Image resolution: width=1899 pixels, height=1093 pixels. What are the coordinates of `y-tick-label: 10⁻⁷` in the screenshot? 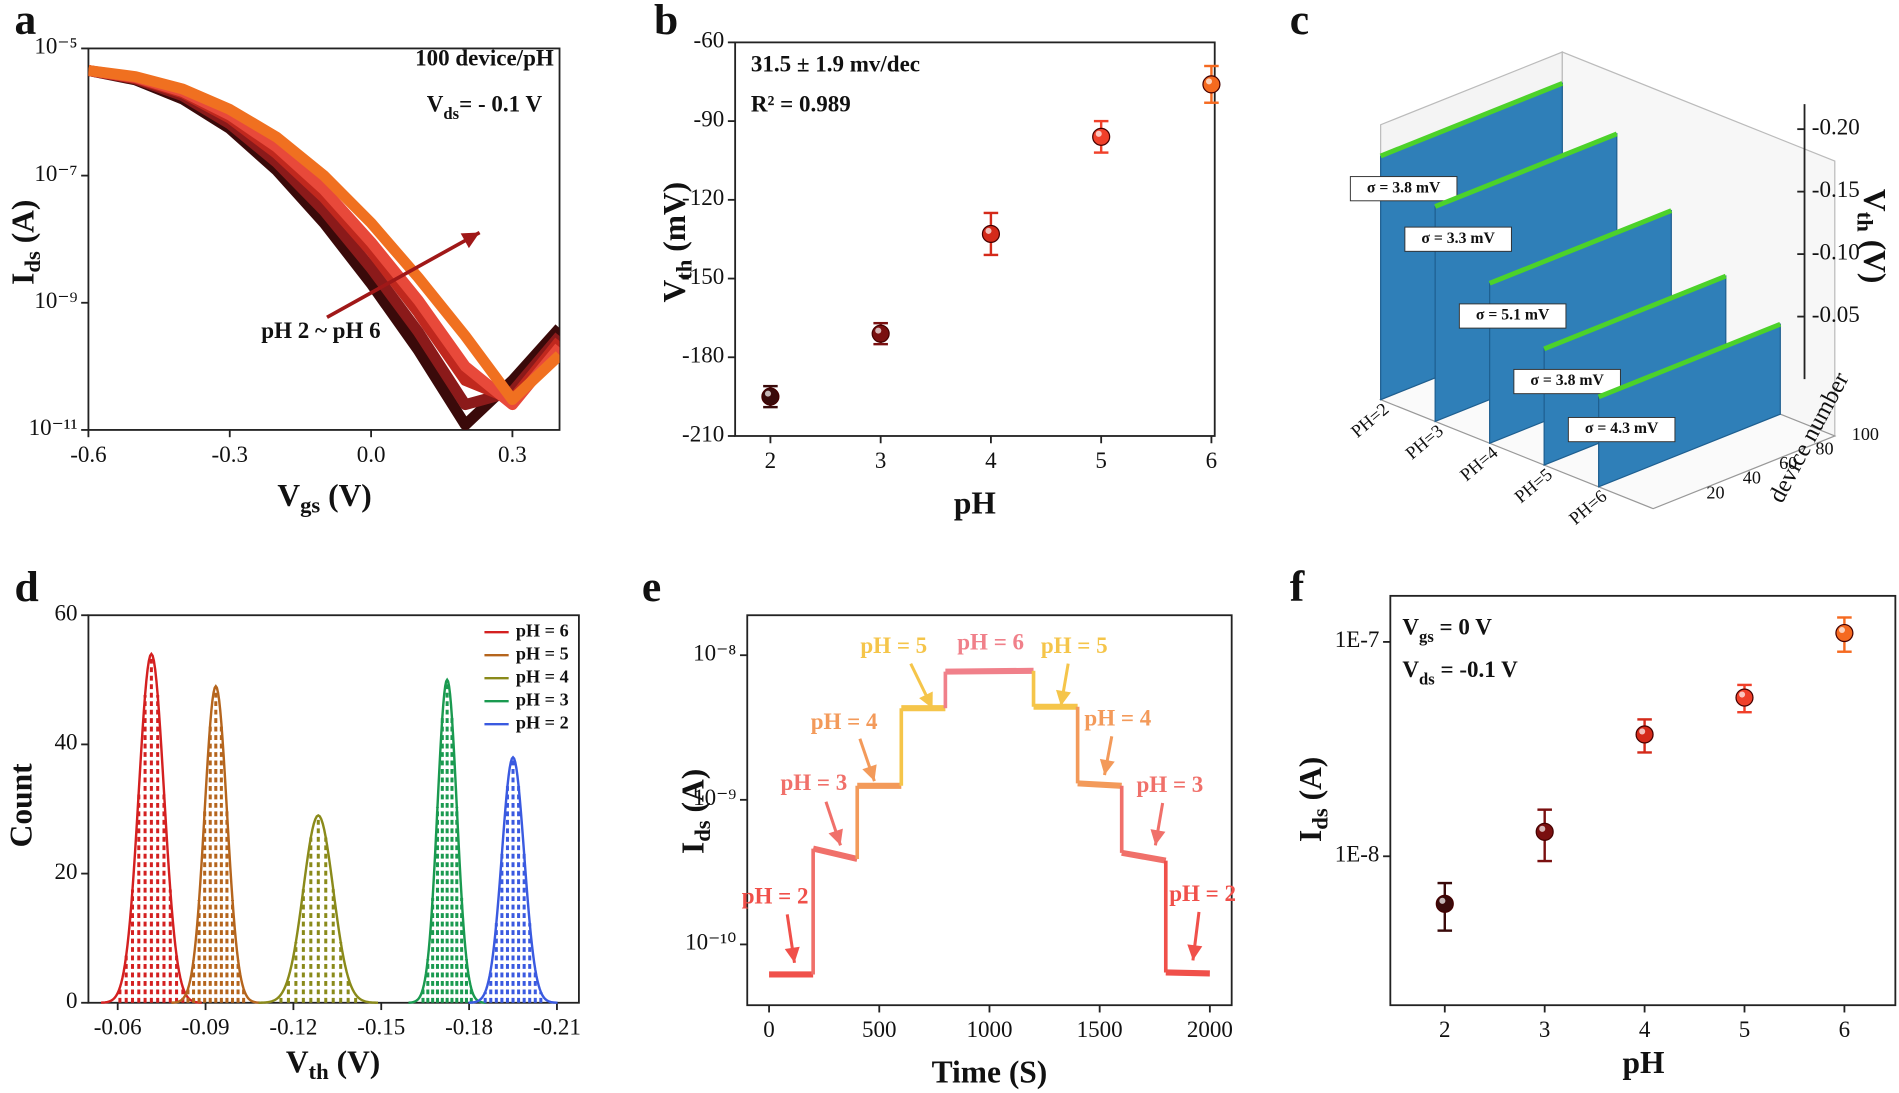 It's located at (55, 173).